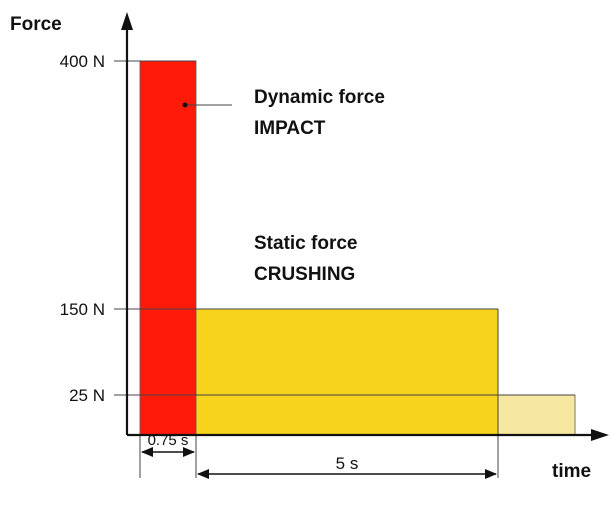 The height and width of the screenshot is (506, 611). What do you see at coordinates (168, 440) in the screenshot?
I see `duration-label: 0.75 s` at bounding box center [168, 440].